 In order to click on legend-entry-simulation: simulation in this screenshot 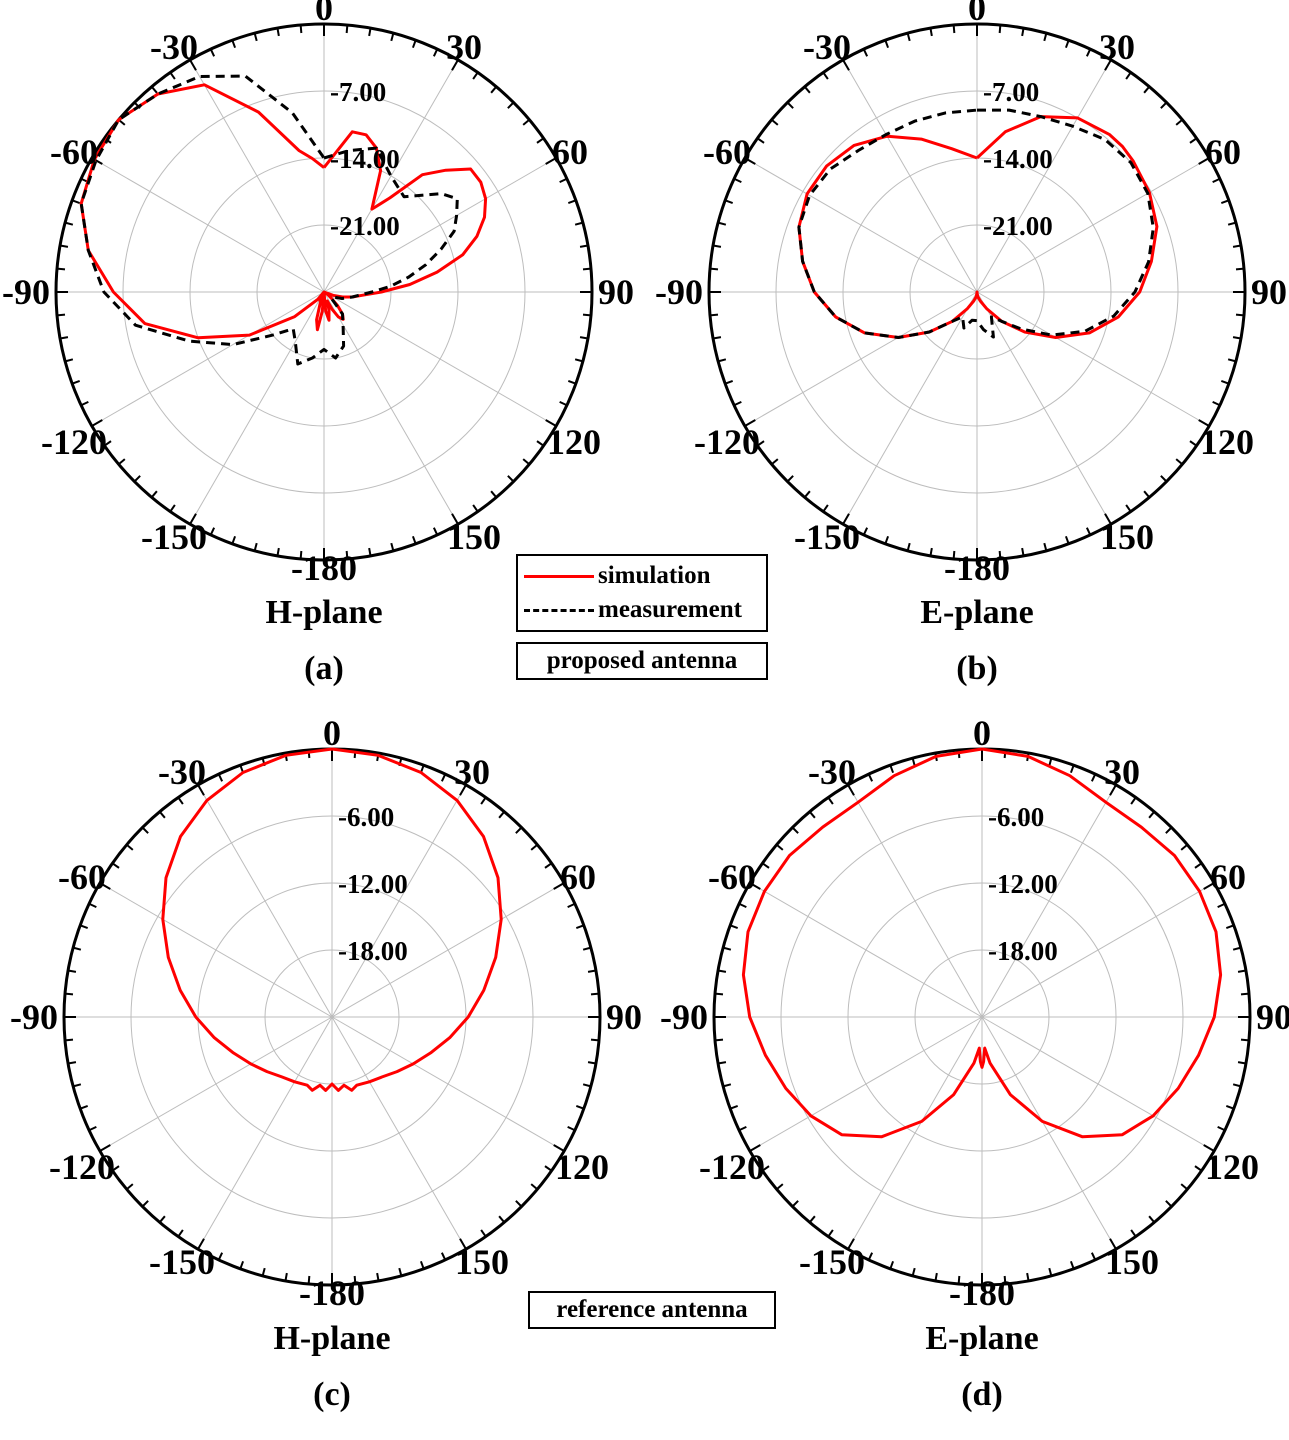, I will do `click(642, 576)`.